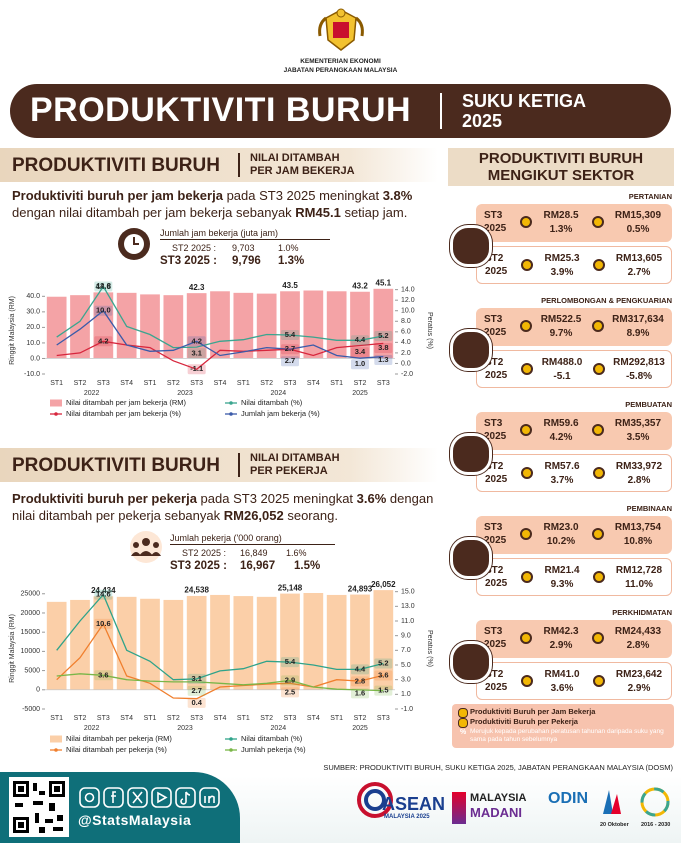 This screenshot has height=843, width=681. I want to click on year-label: 2022, so click(92, 393).